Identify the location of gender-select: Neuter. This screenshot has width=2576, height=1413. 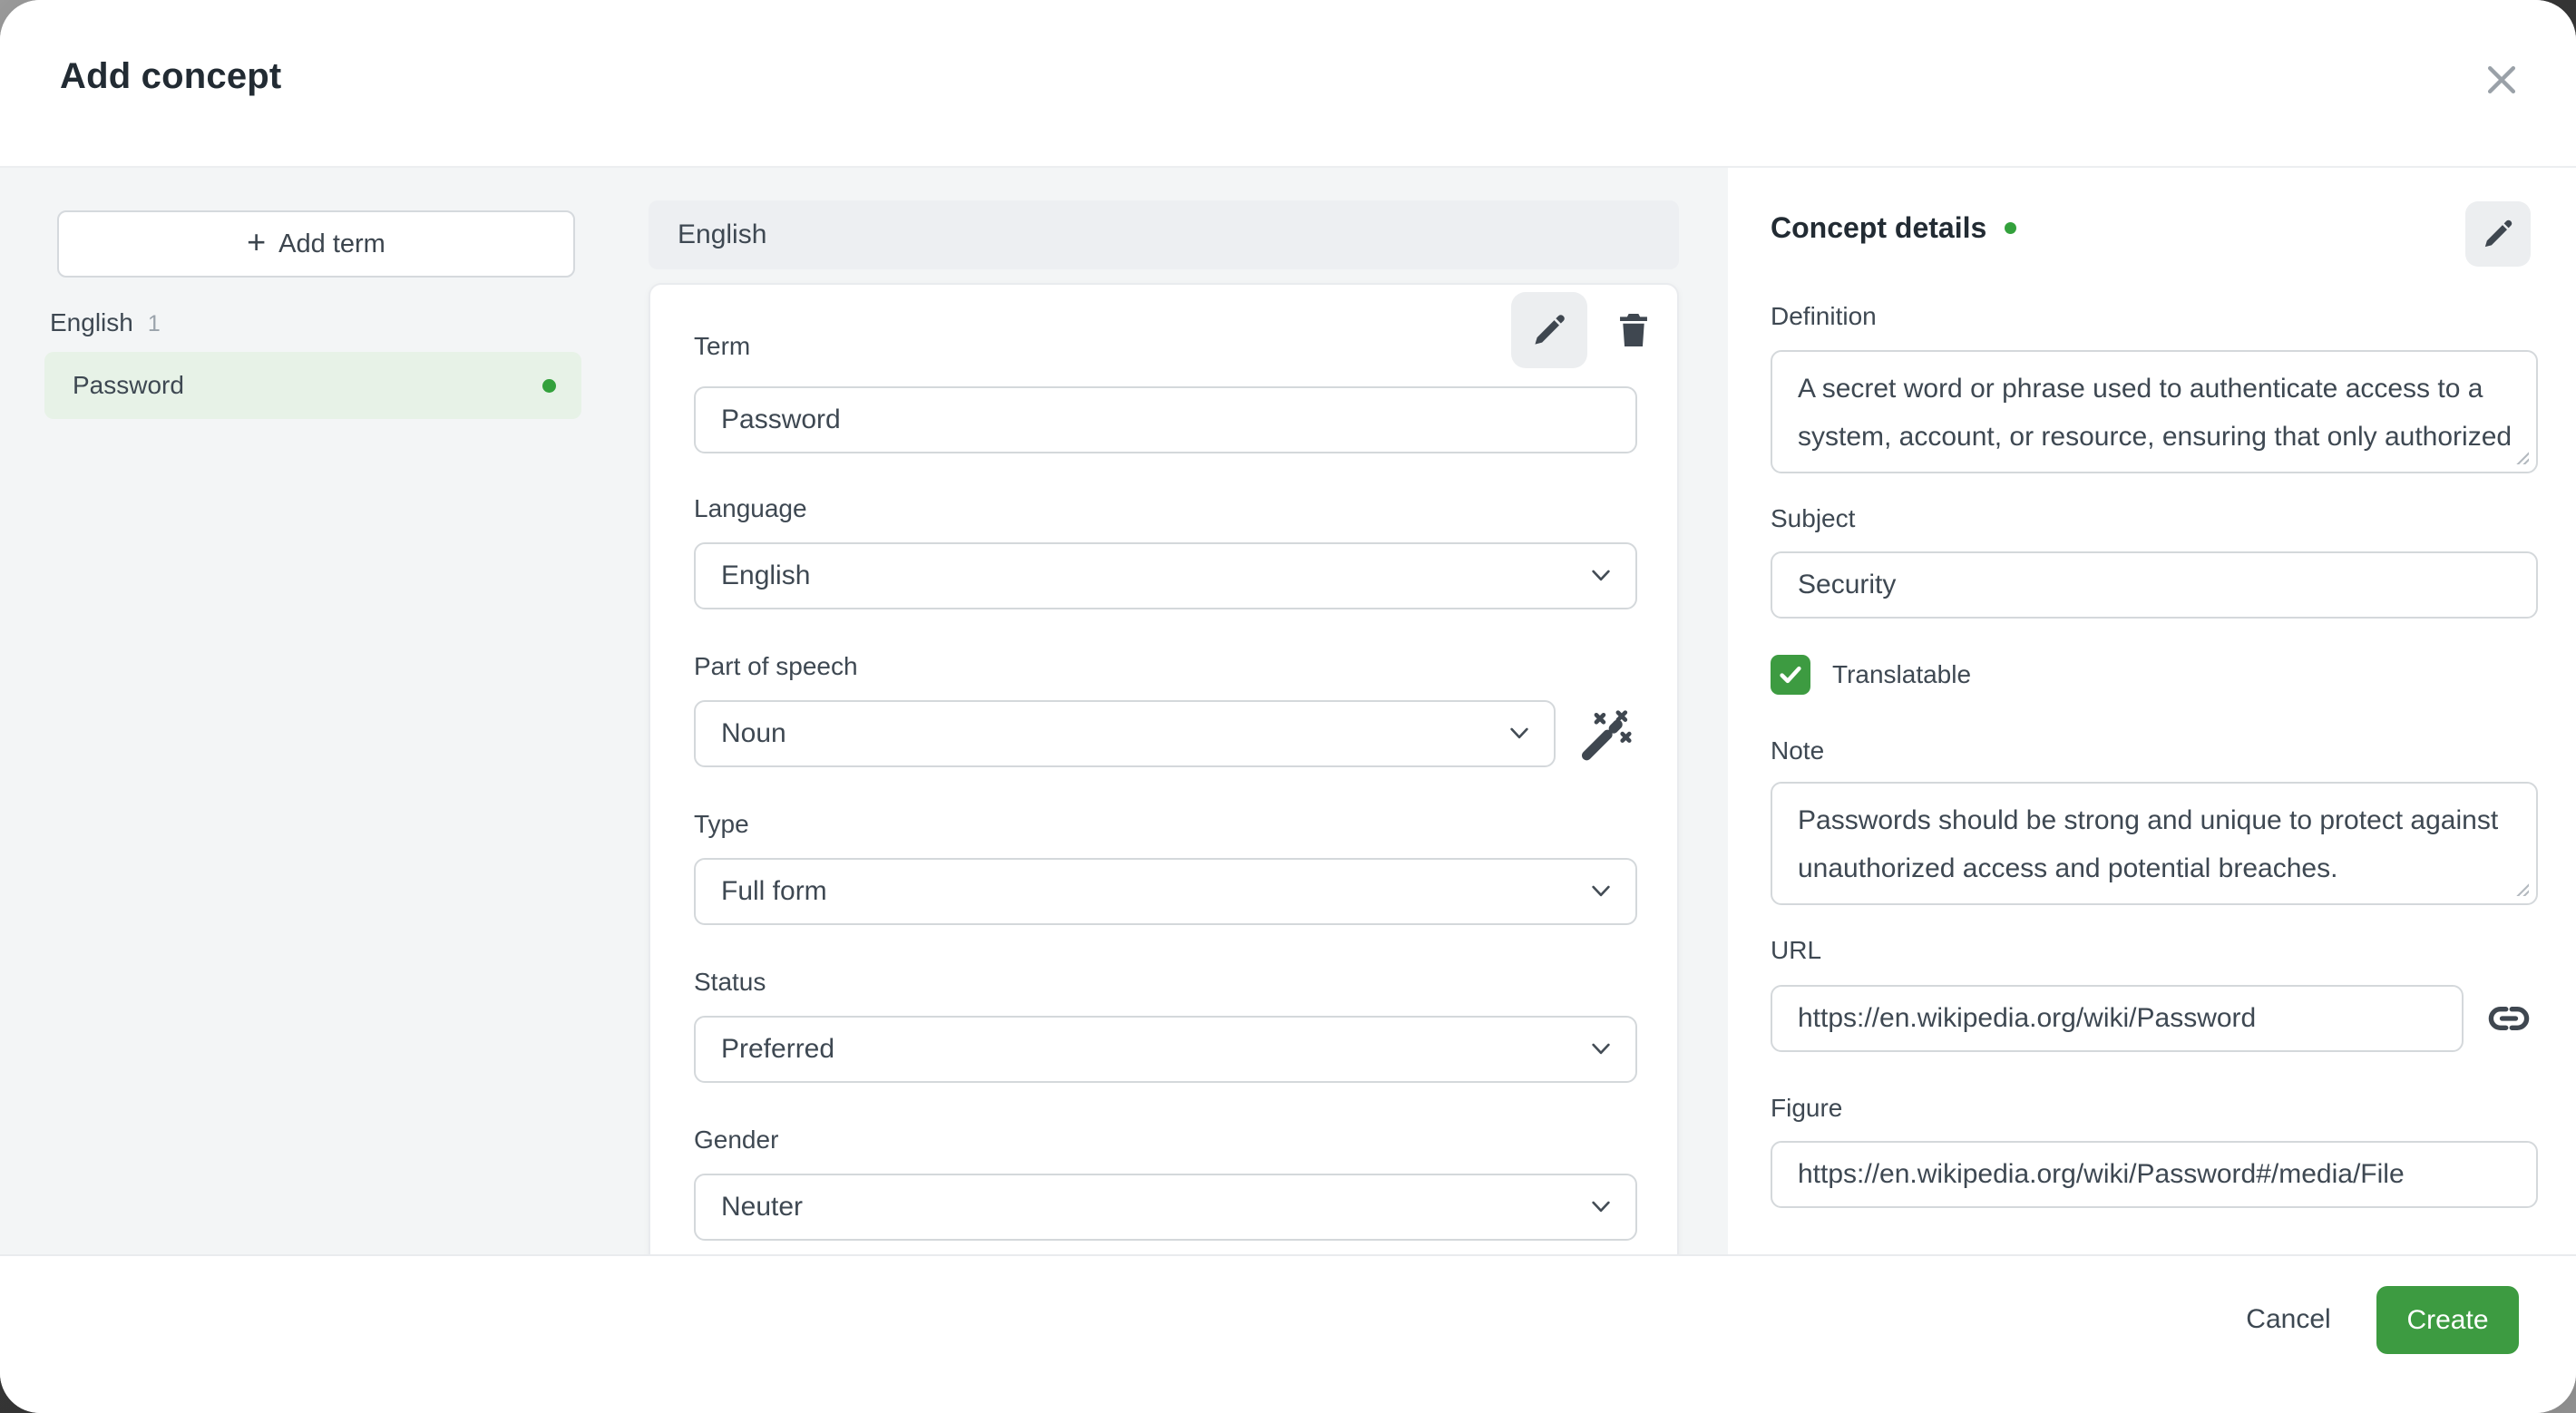
(1165, 1207).